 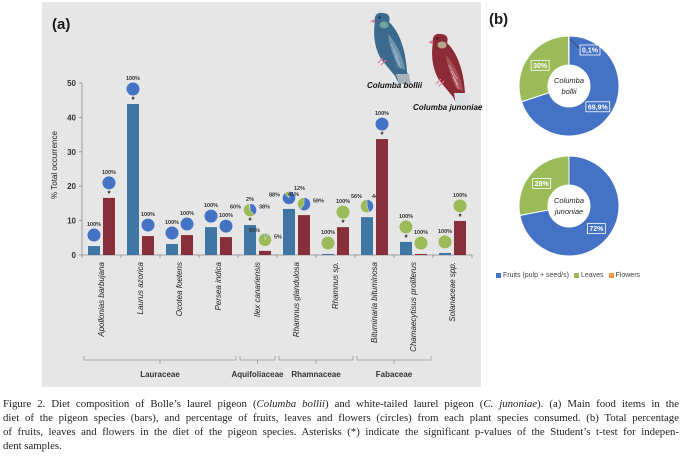 What do you see at coordinates (536, 275) in the screenshot?
I see `legend-label: Fruits (pulp + seed/s)` at bounding box center [536, 275].